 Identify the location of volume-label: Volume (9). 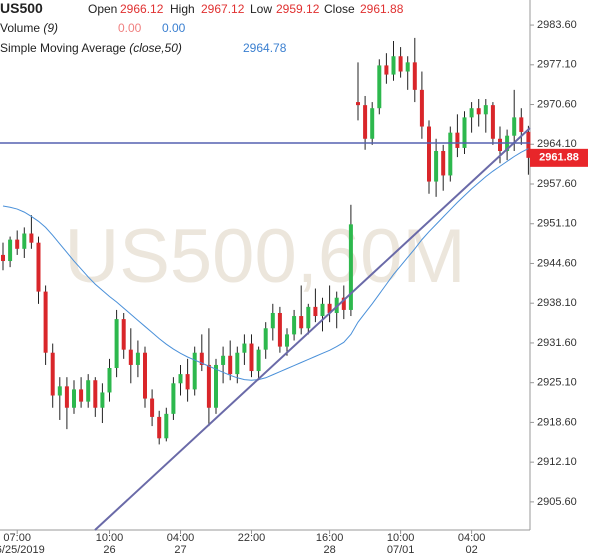
(29, 28).